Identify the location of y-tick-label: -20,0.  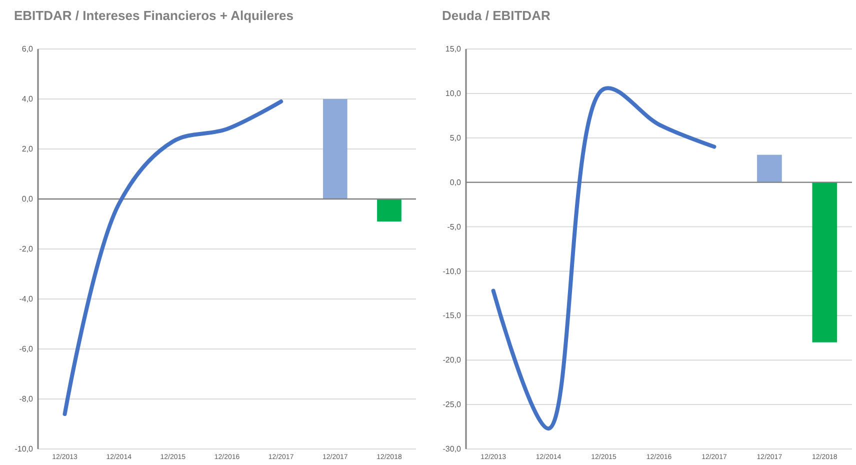
(452, 360).